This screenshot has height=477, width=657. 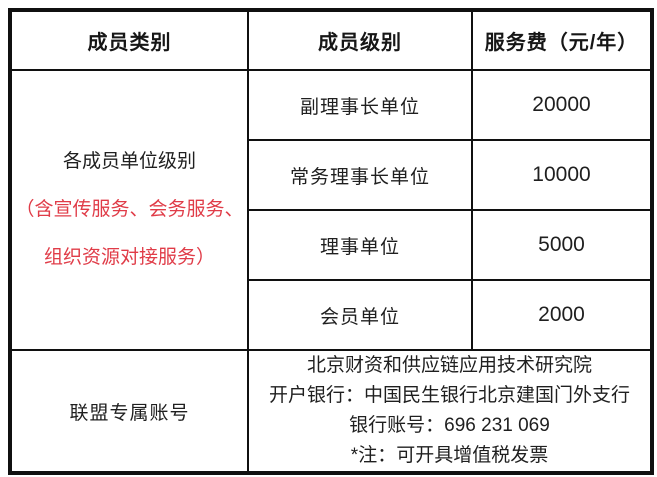 What do you see at coordinates (449, 455) in the screenshot?
I see `account-tax-note: *注：可开具增值税发票` at bounding box center [449, 455].